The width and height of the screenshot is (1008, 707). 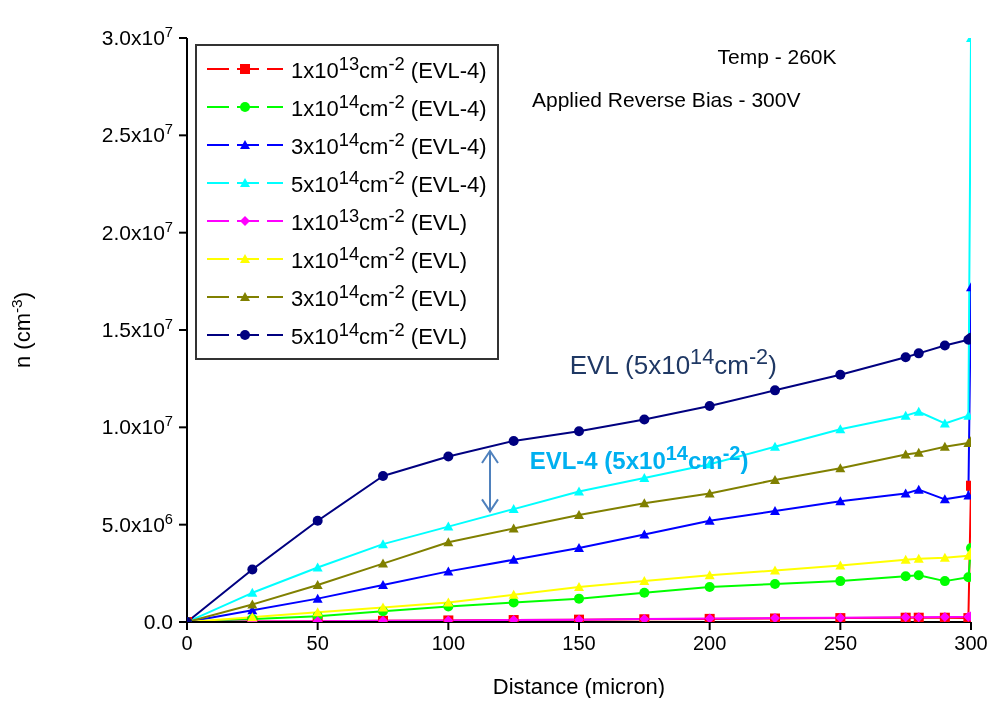 I want to click on y-tick-label: 1.5x10$^{7}$, so click(x=137, y=328).